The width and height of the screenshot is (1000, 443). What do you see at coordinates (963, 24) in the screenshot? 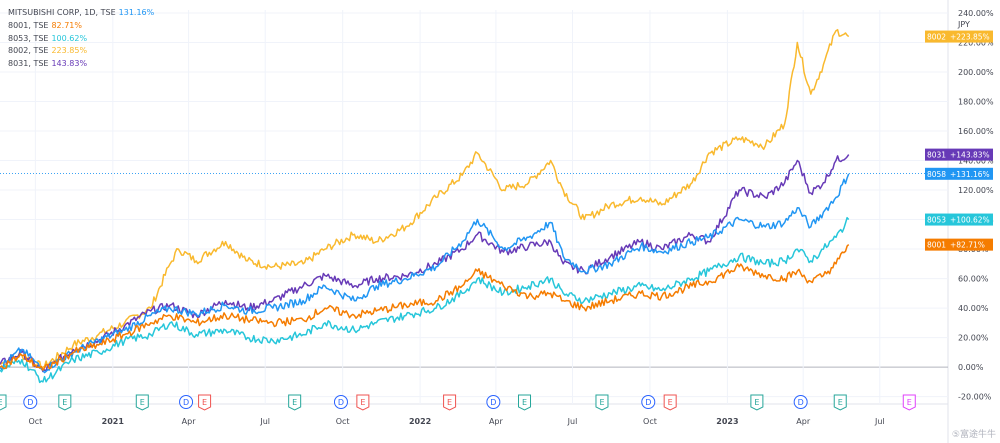
I see `y-axis-unit: JPY` at bounding box center [963, 24].